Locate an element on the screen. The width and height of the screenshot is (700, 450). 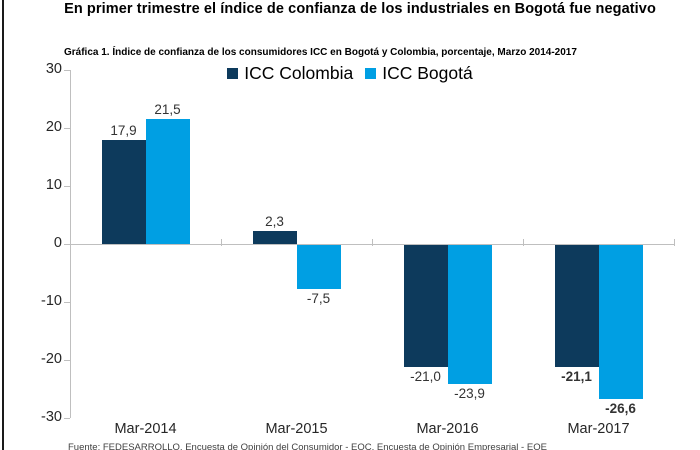
legend-label: ICC Bogotá is located at coordinates (427, 72).